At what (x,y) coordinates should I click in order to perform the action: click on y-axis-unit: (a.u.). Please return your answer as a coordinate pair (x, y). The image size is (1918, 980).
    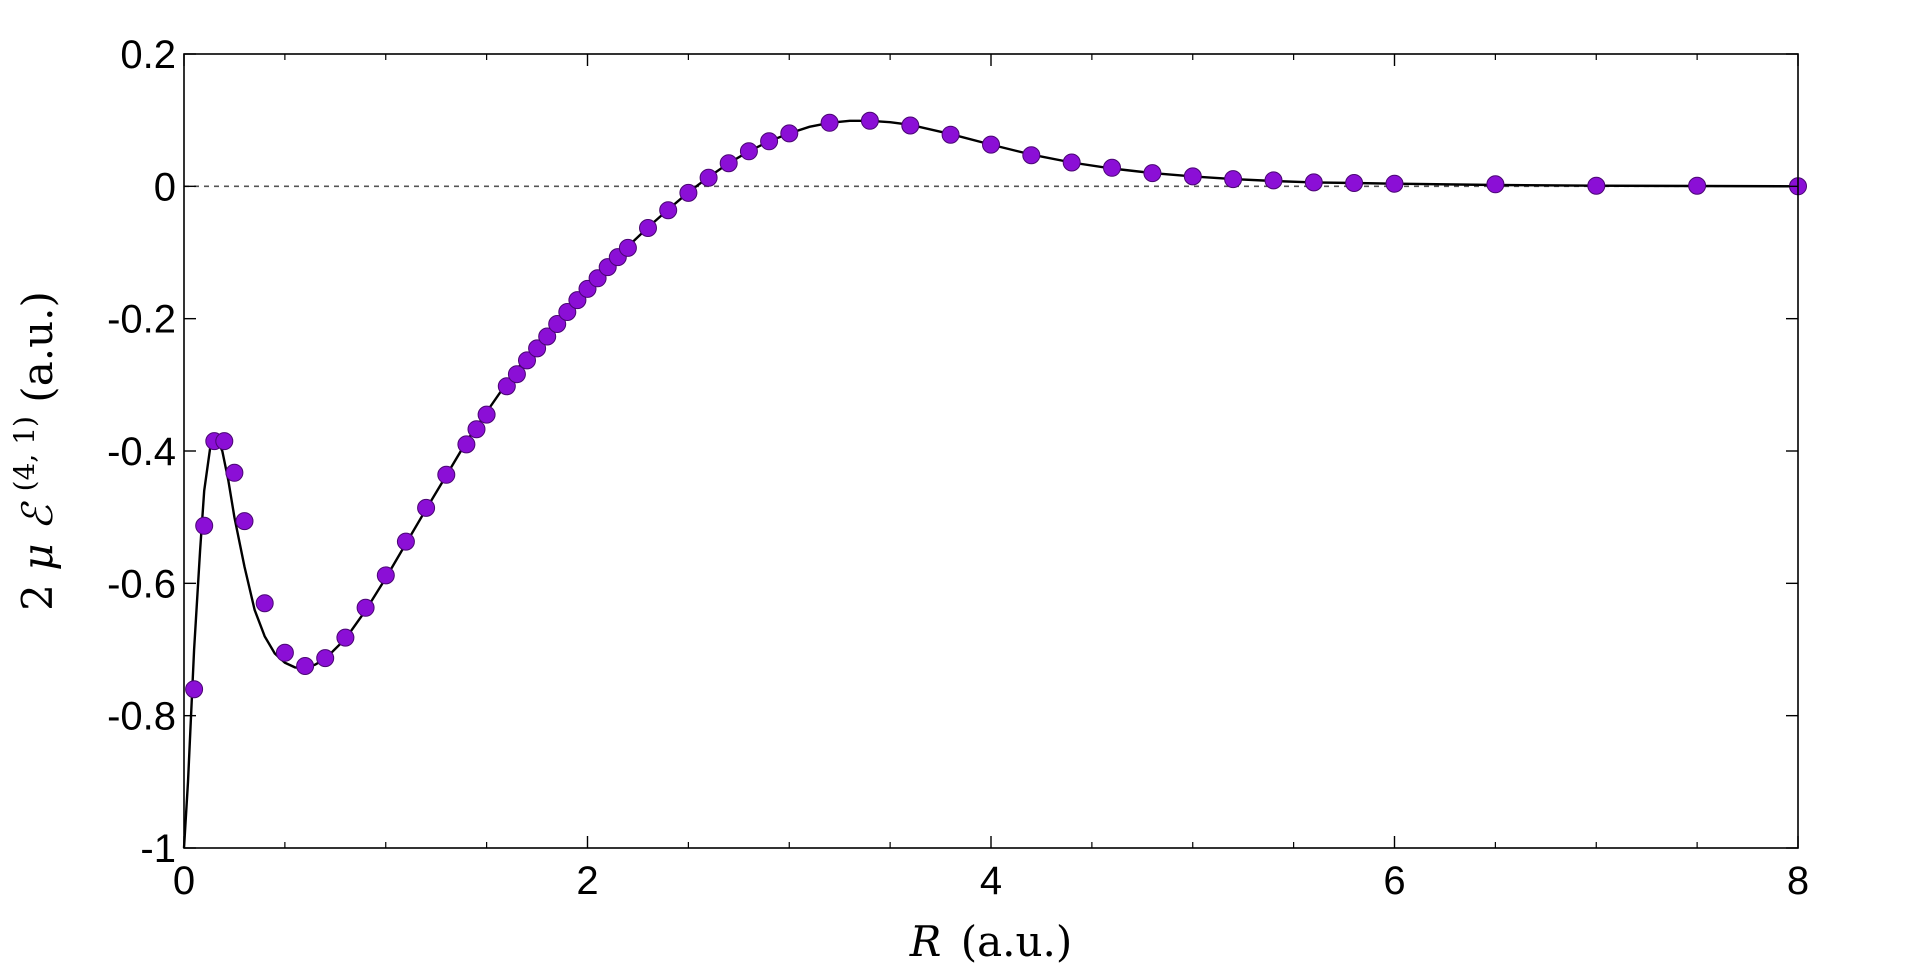
    Looking at the image, I should click on (37, 347).